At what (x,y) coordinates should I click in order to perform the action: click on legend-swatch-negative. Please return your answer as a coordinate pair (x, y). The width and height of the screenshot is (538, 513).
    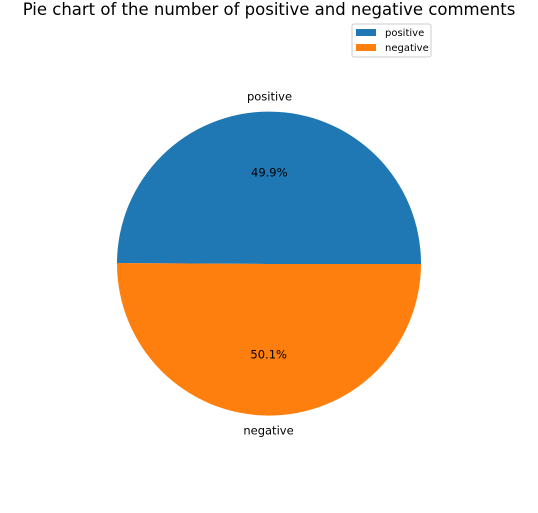
    Looking at the image, I should click on (366, 47).